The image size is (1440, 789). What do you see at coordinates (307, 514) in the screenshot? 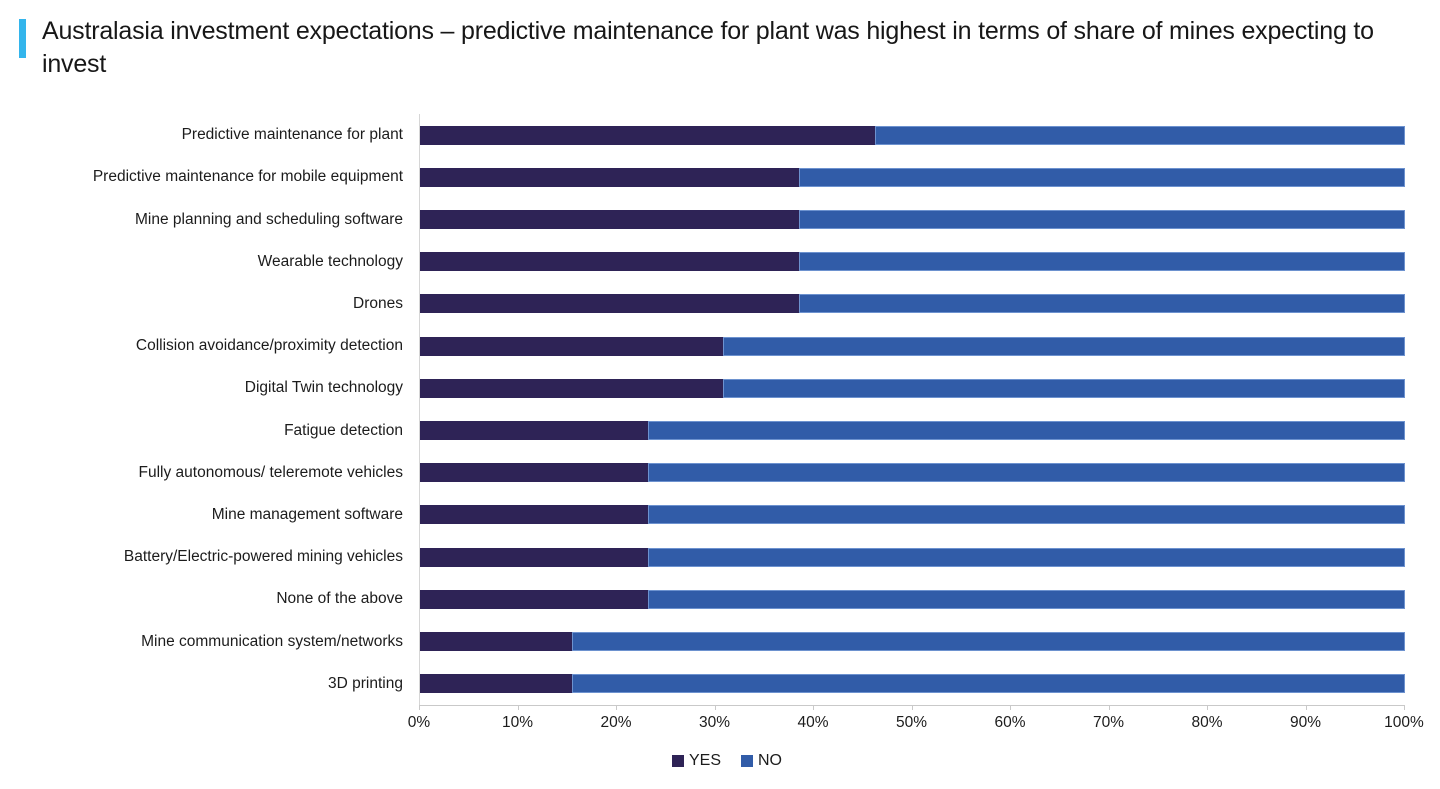
I see `category-label: Mine management software` at bounding box center [307, 514].